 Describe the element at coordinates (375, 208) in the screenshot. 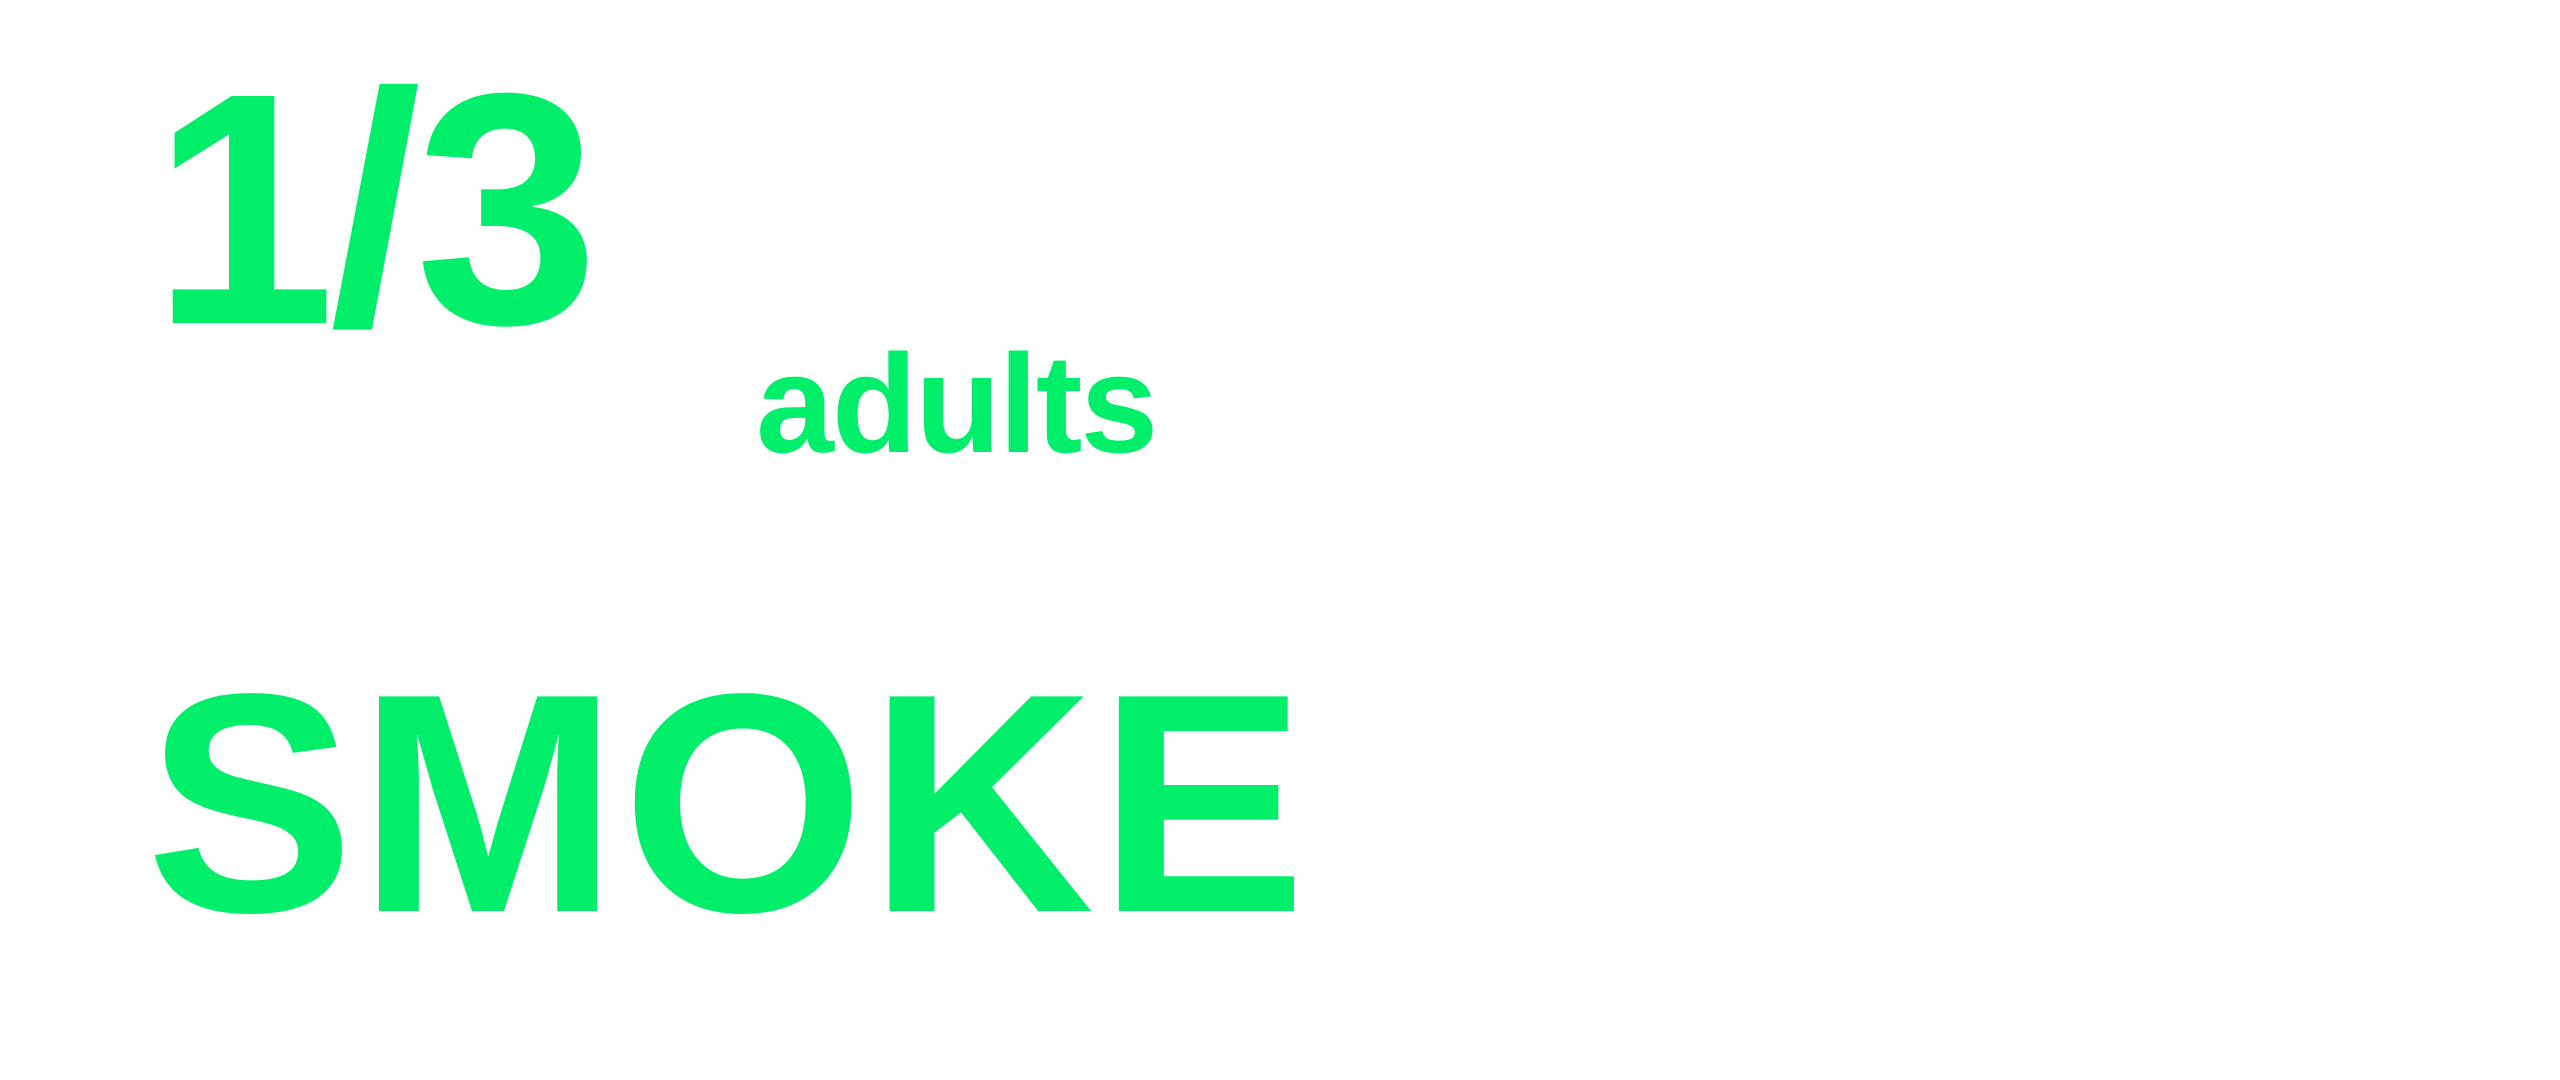

I see `stat-fraction: 1/3` at that location.